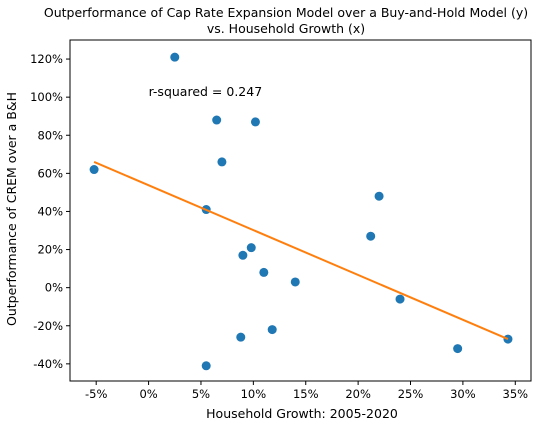  What do you see at coordinates (48, 364) in the screenshot?
I see `y-tick-label: -40%` at bounding box center [48, 364].